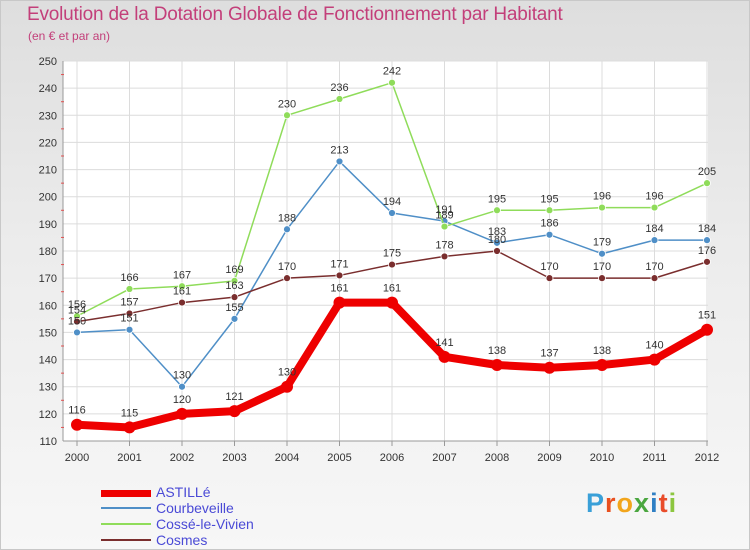 Image resolution: width=750 pixels, height=550 pixels. Describe the element at coordinates (126, 493) in the screenshot. I see `legend-swatch-astille` at that location.